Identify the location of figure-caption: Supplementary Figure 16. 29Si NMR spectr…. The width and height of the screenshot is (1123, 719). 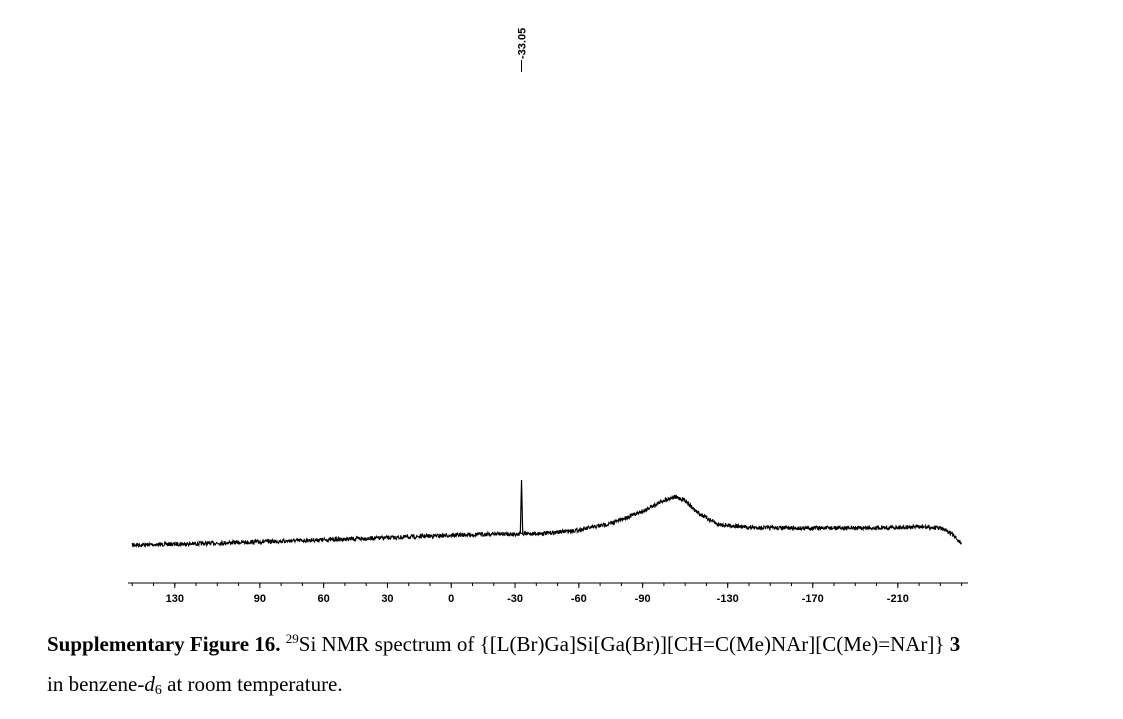
(577, 664).